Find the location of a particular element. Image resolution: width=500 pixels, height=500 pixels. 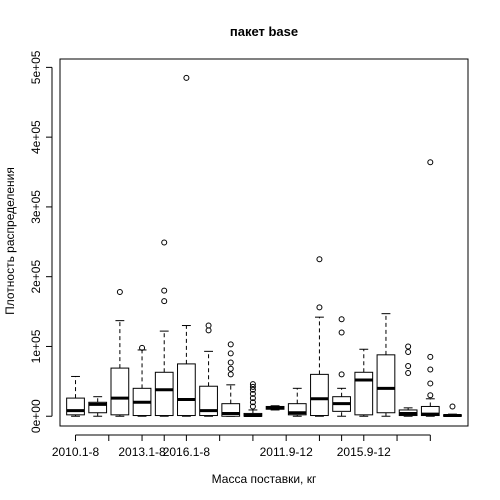

y-tick-label: 5e+05 is located at coordinates (36, 67).